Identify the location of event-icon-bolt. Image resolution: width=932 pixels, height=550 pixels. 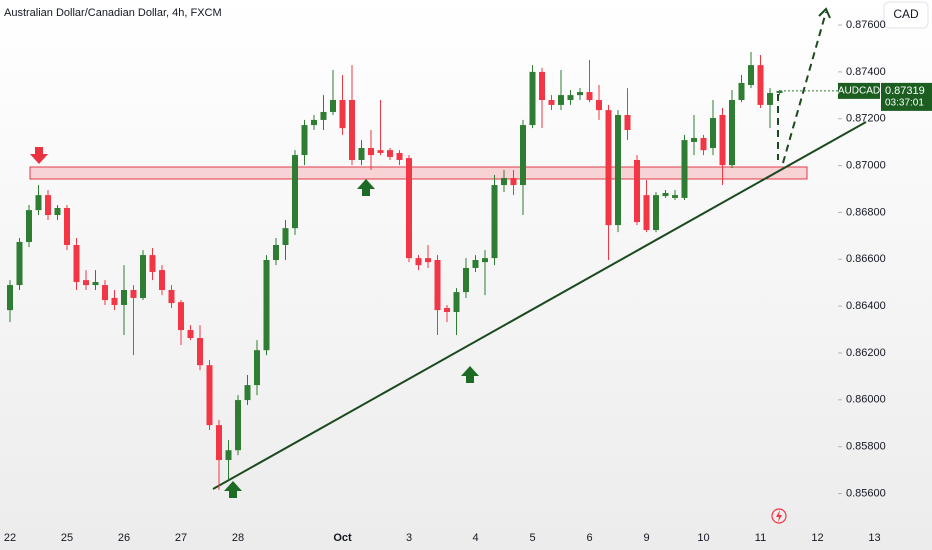
(779, 516).